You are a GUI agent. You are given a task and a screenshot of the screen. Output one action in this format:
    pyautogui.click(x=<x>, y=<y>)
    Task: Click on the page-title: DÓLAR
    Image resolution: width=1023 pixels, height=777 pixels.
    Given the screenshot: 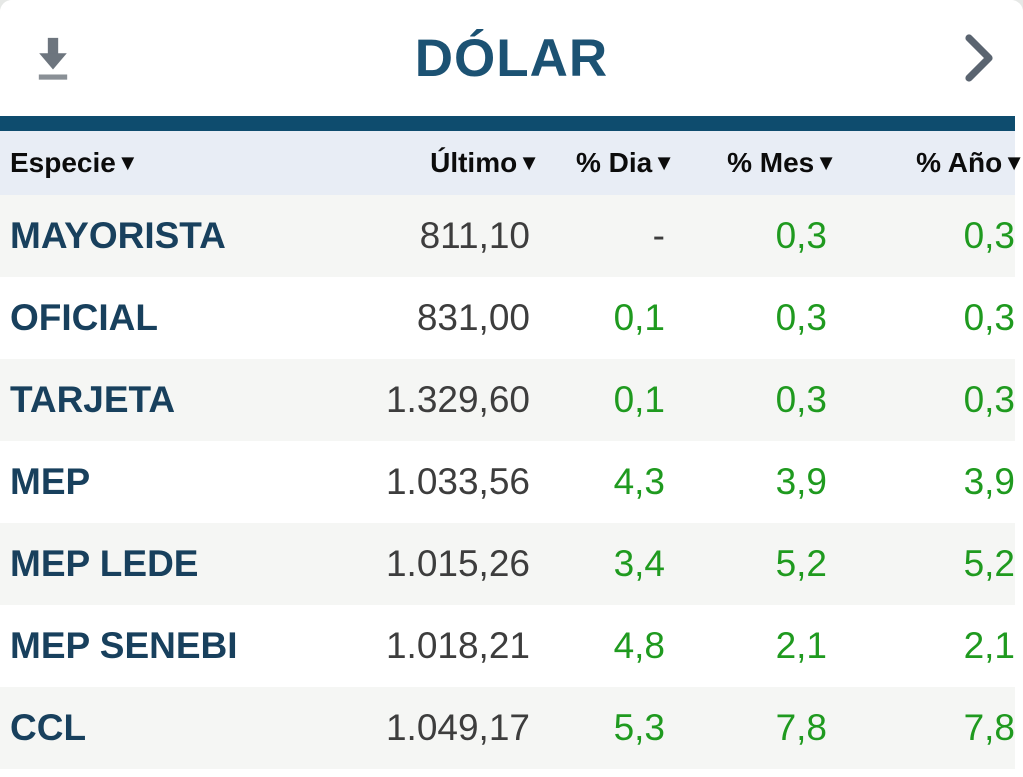 What is the action you would take?
    pyautogui.click(x=511, y=58)
    